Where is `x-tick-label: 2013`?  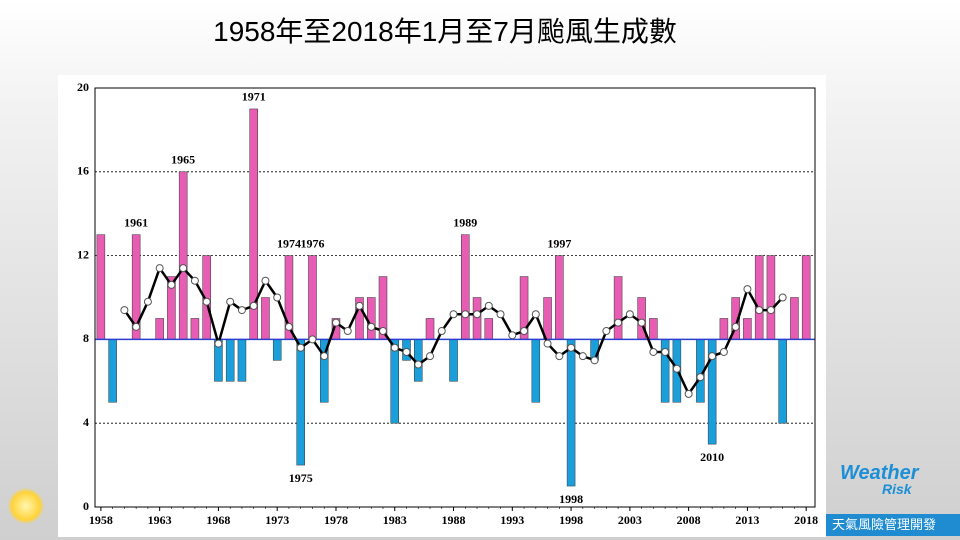
x-tick-label: 2013 is located at coordinates (747, 520).